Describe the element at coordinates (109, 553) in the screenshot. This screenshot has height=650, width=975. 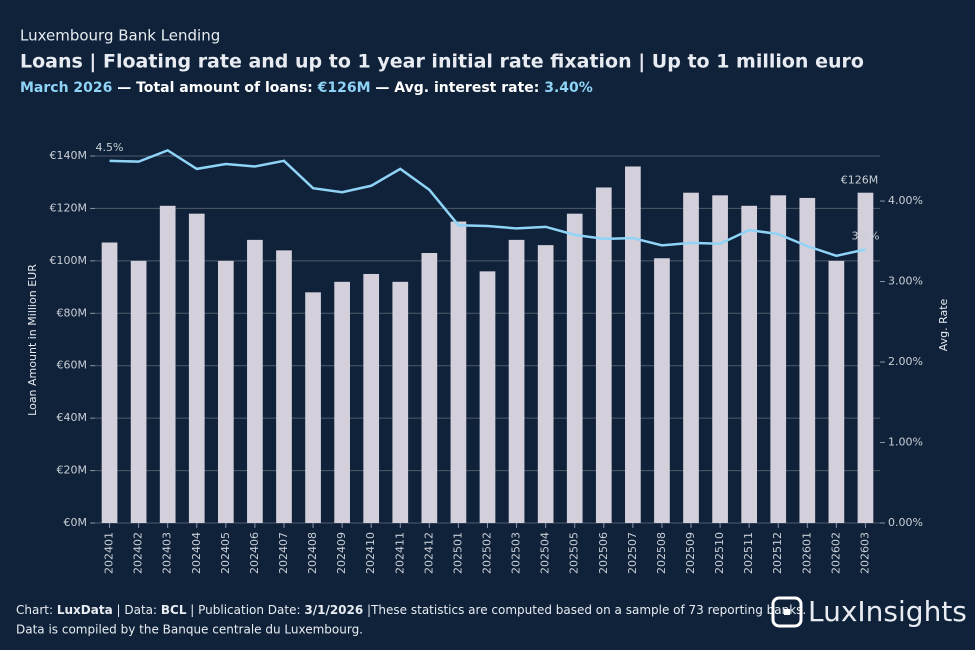
I see `x-tick-label: 202401` at that location.